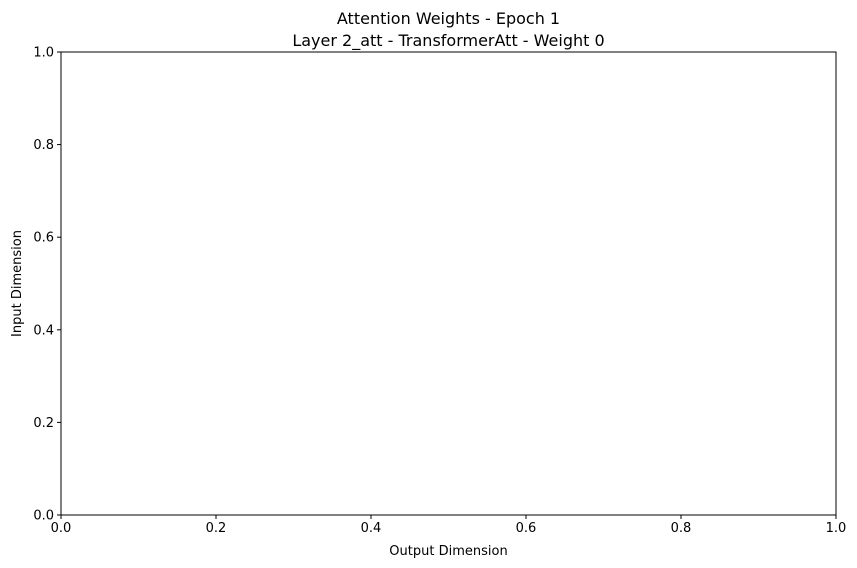 This screenshot has height=568, width=857. What do you see at coordinates (43, 145) in the screenshot?
I see `y-tick-label: 0.8` at bounding box center [43, 145].